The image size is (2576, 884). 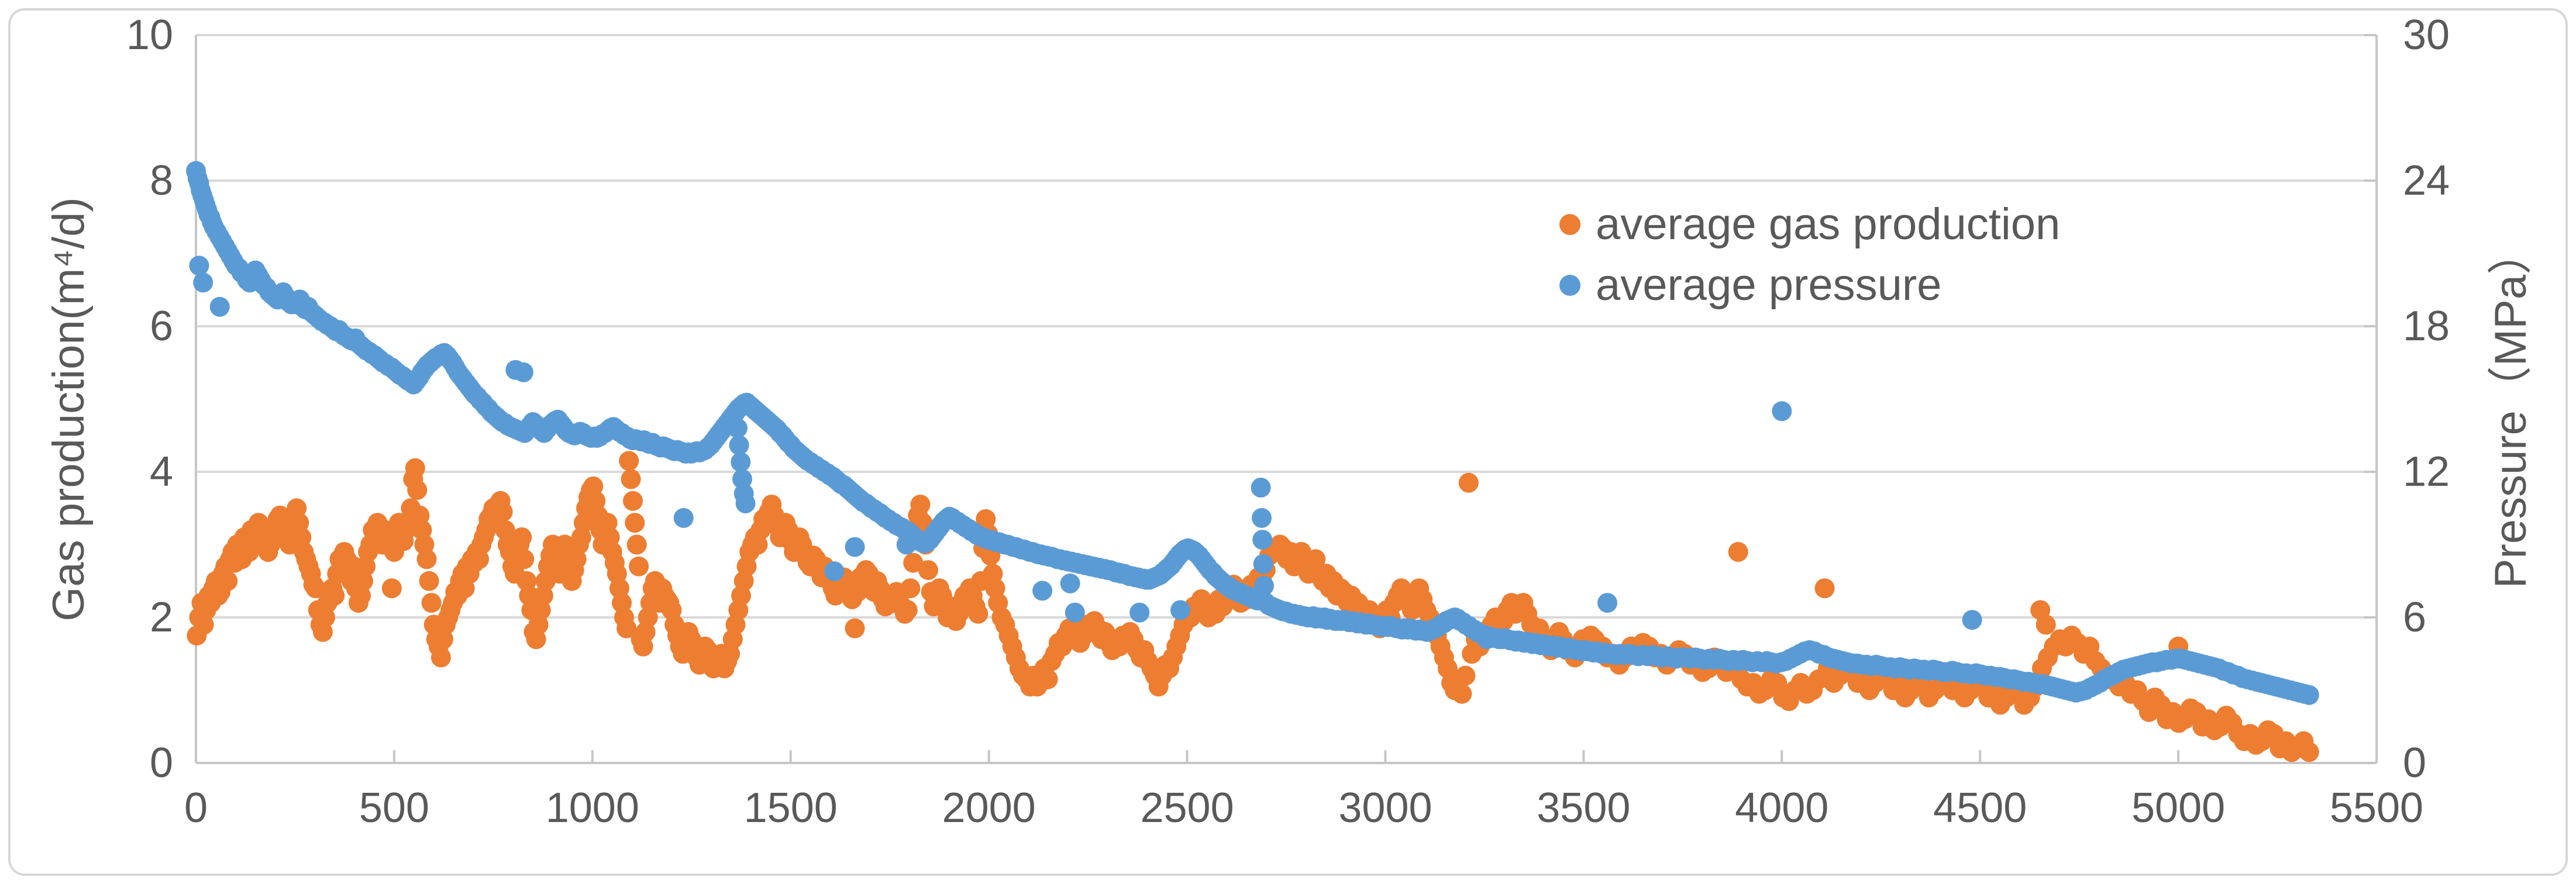 I want to click on left-y-tick-label: 0, so click(x=161, y=763).